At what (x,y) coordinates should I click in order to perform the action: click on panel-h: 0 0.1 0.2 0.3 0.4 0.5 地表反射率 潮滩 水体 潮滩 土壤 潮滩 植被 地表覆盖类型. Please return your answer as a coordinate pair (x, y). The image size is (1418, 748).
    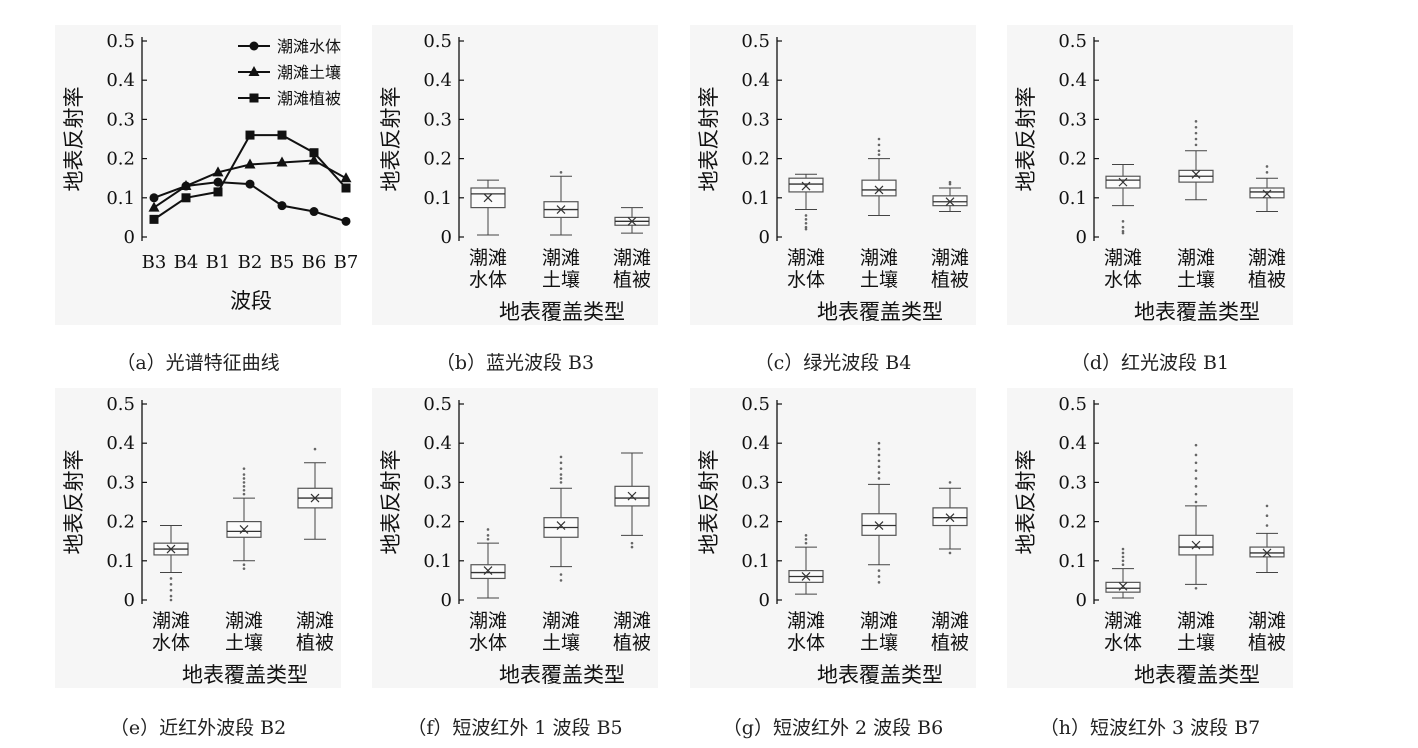
    Looking at the image, I should click on (1150, 538).